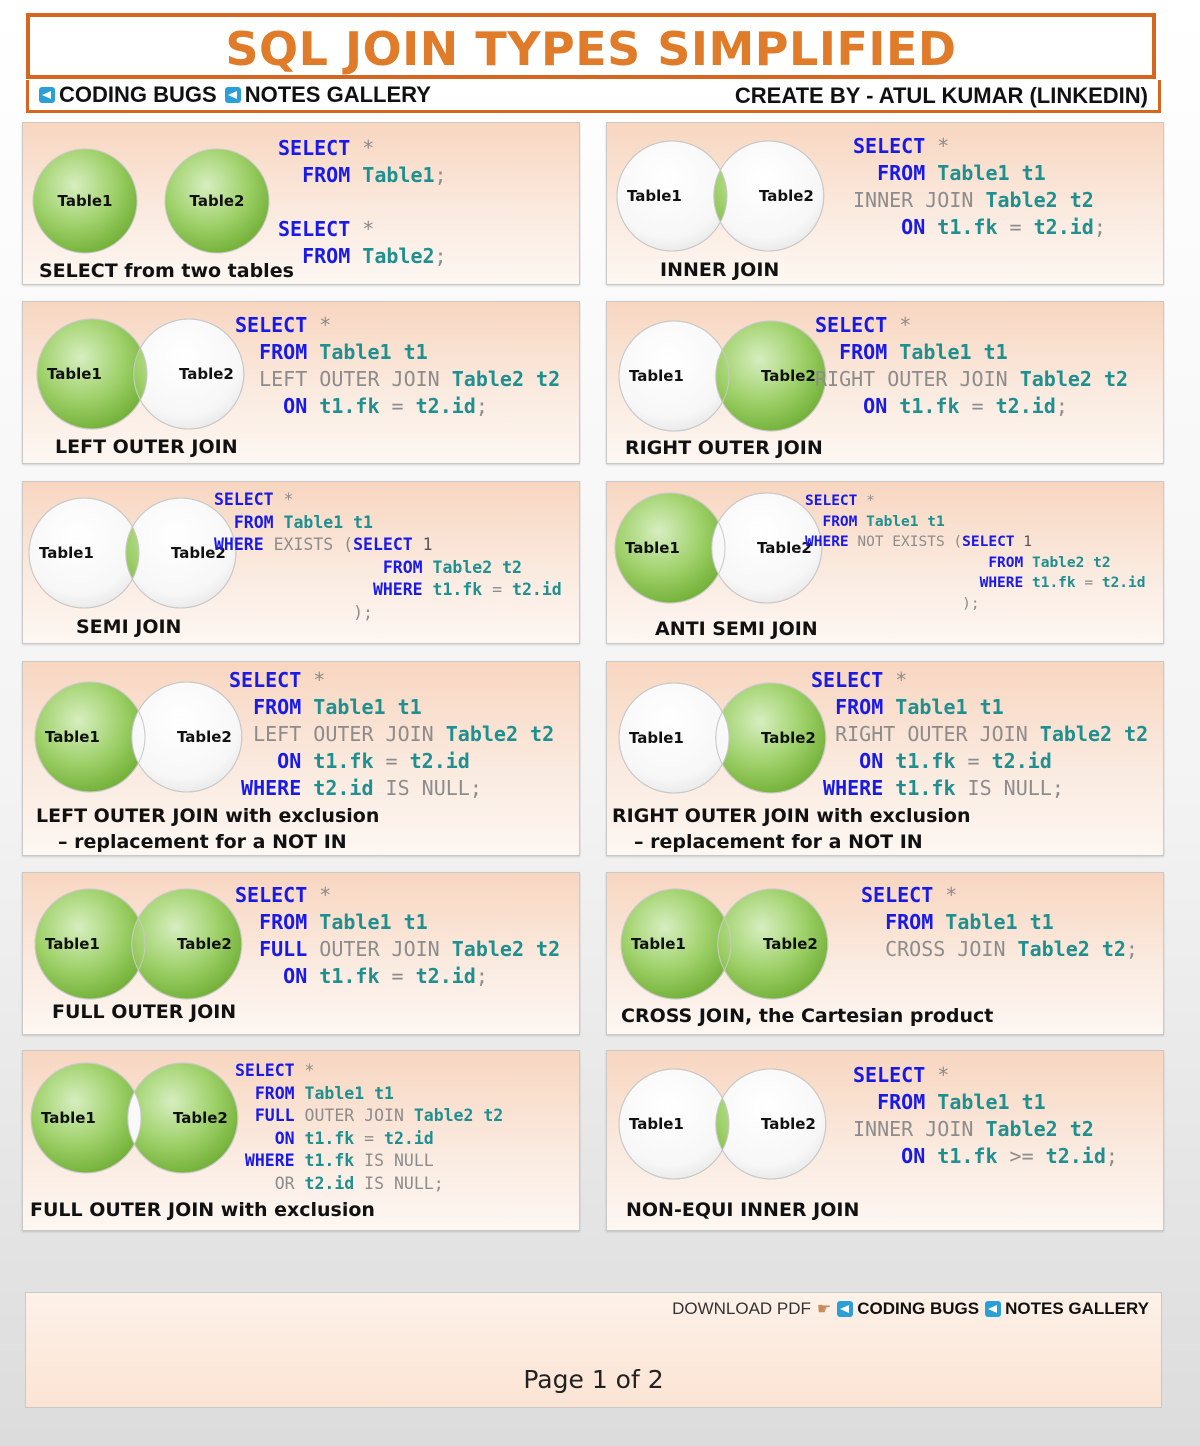 This screenshot has height=1446, width=1200. I want to click on download-pdf-label: DOWNLOAD PDF, so click(741, 1308).